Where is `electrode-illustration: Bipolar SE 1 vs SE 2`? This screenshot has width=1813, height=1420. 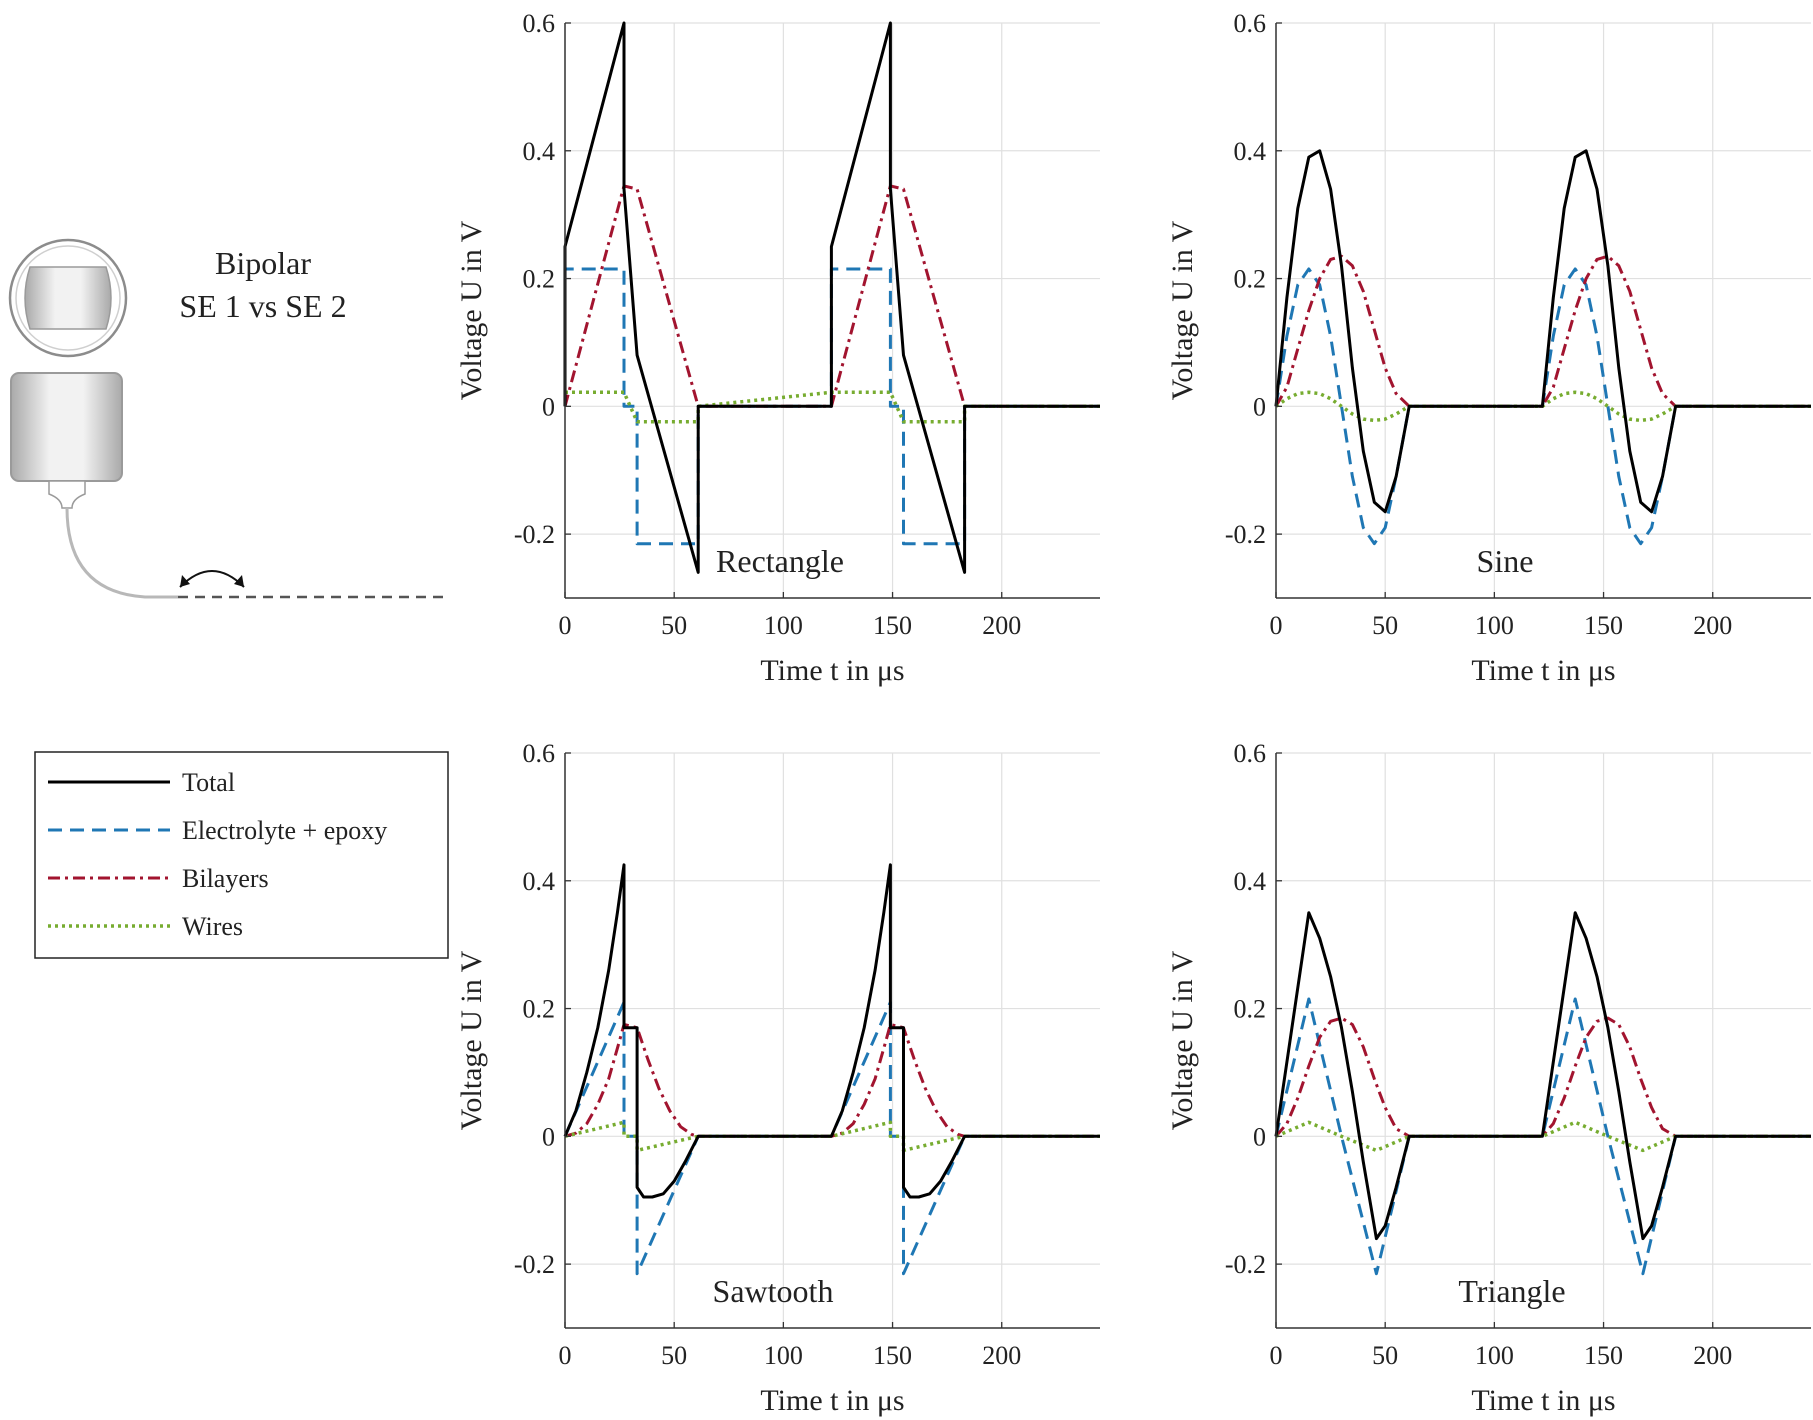 electrode-illustration: Bipolar SE 1 vs SE 2 is located at coordinates (229, 418).